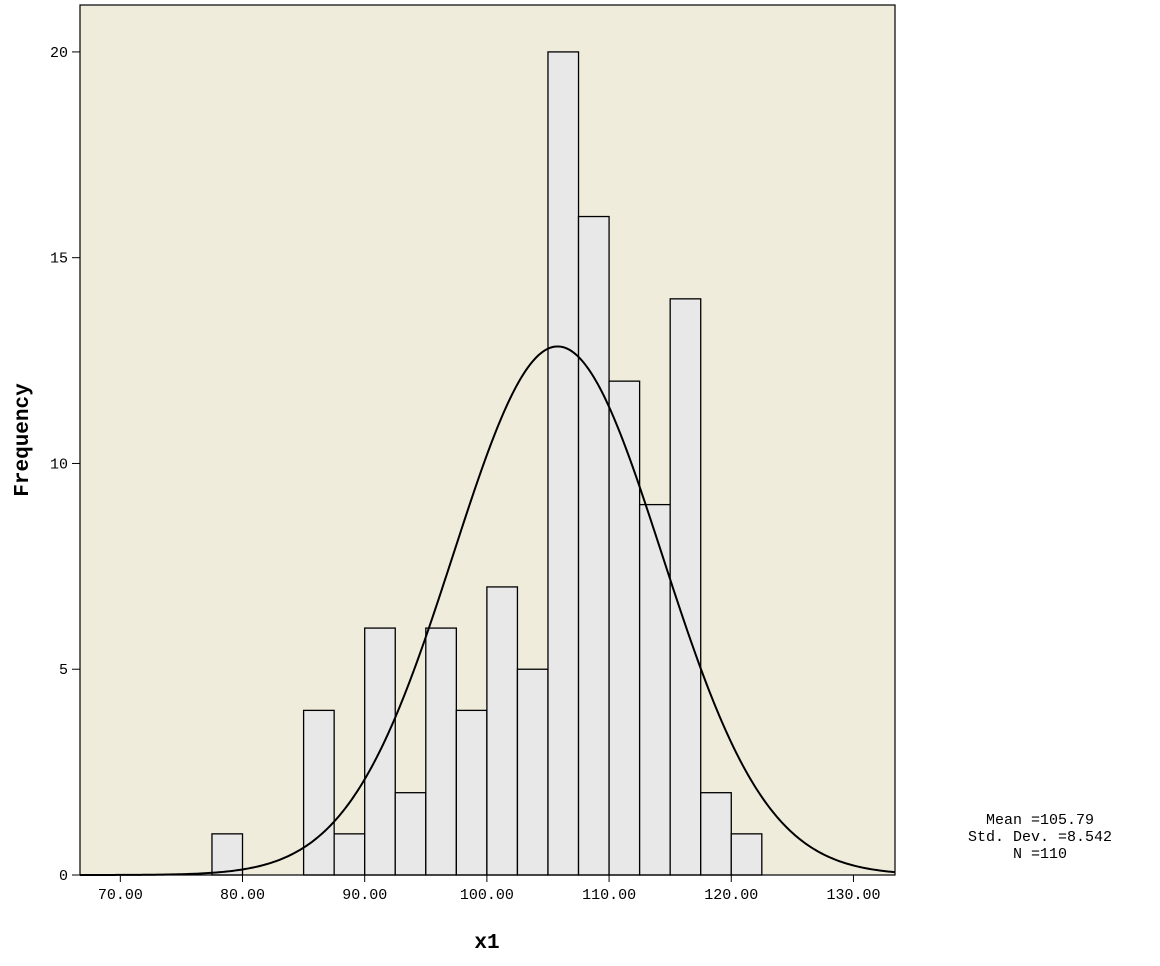 This screenshot has width=1160, height=966. Describe the element at coordinates (1040, 820) in the screenshot. I see `stat-mean: Mean =105.79` at that location.